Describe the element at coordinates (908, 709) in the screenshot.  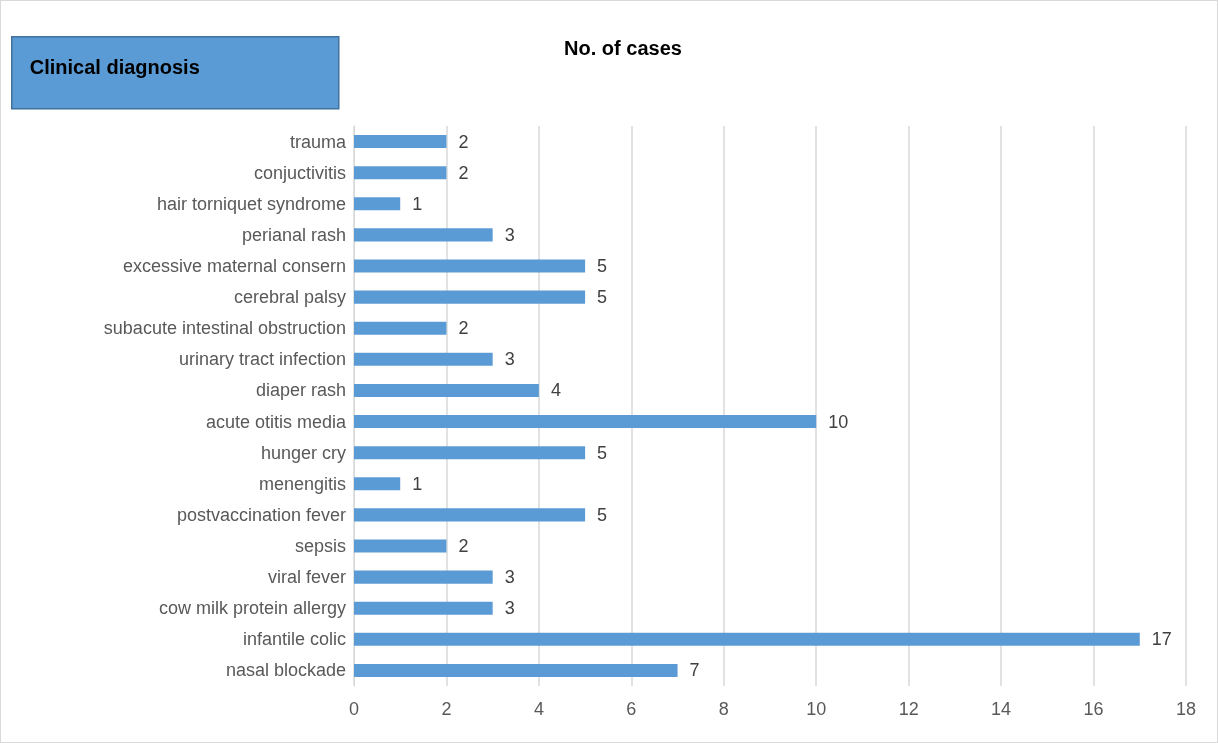
I see `x-tick-label: 12` at that location.